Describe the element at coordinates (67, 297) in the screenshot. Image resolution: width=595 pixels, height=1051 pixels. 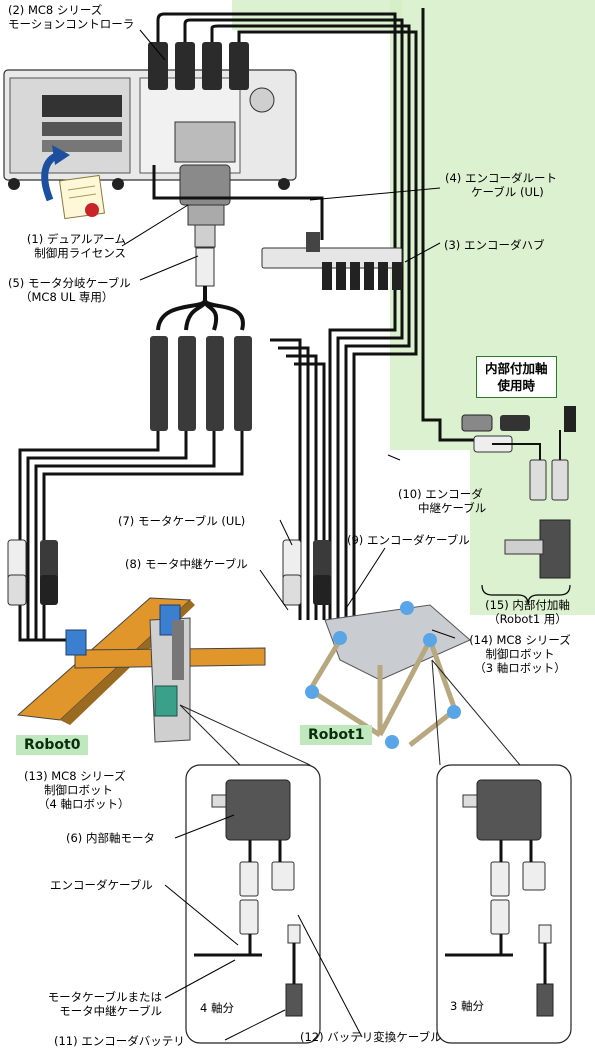
I see `label-line: （MC8 UL 専用）` at that location.